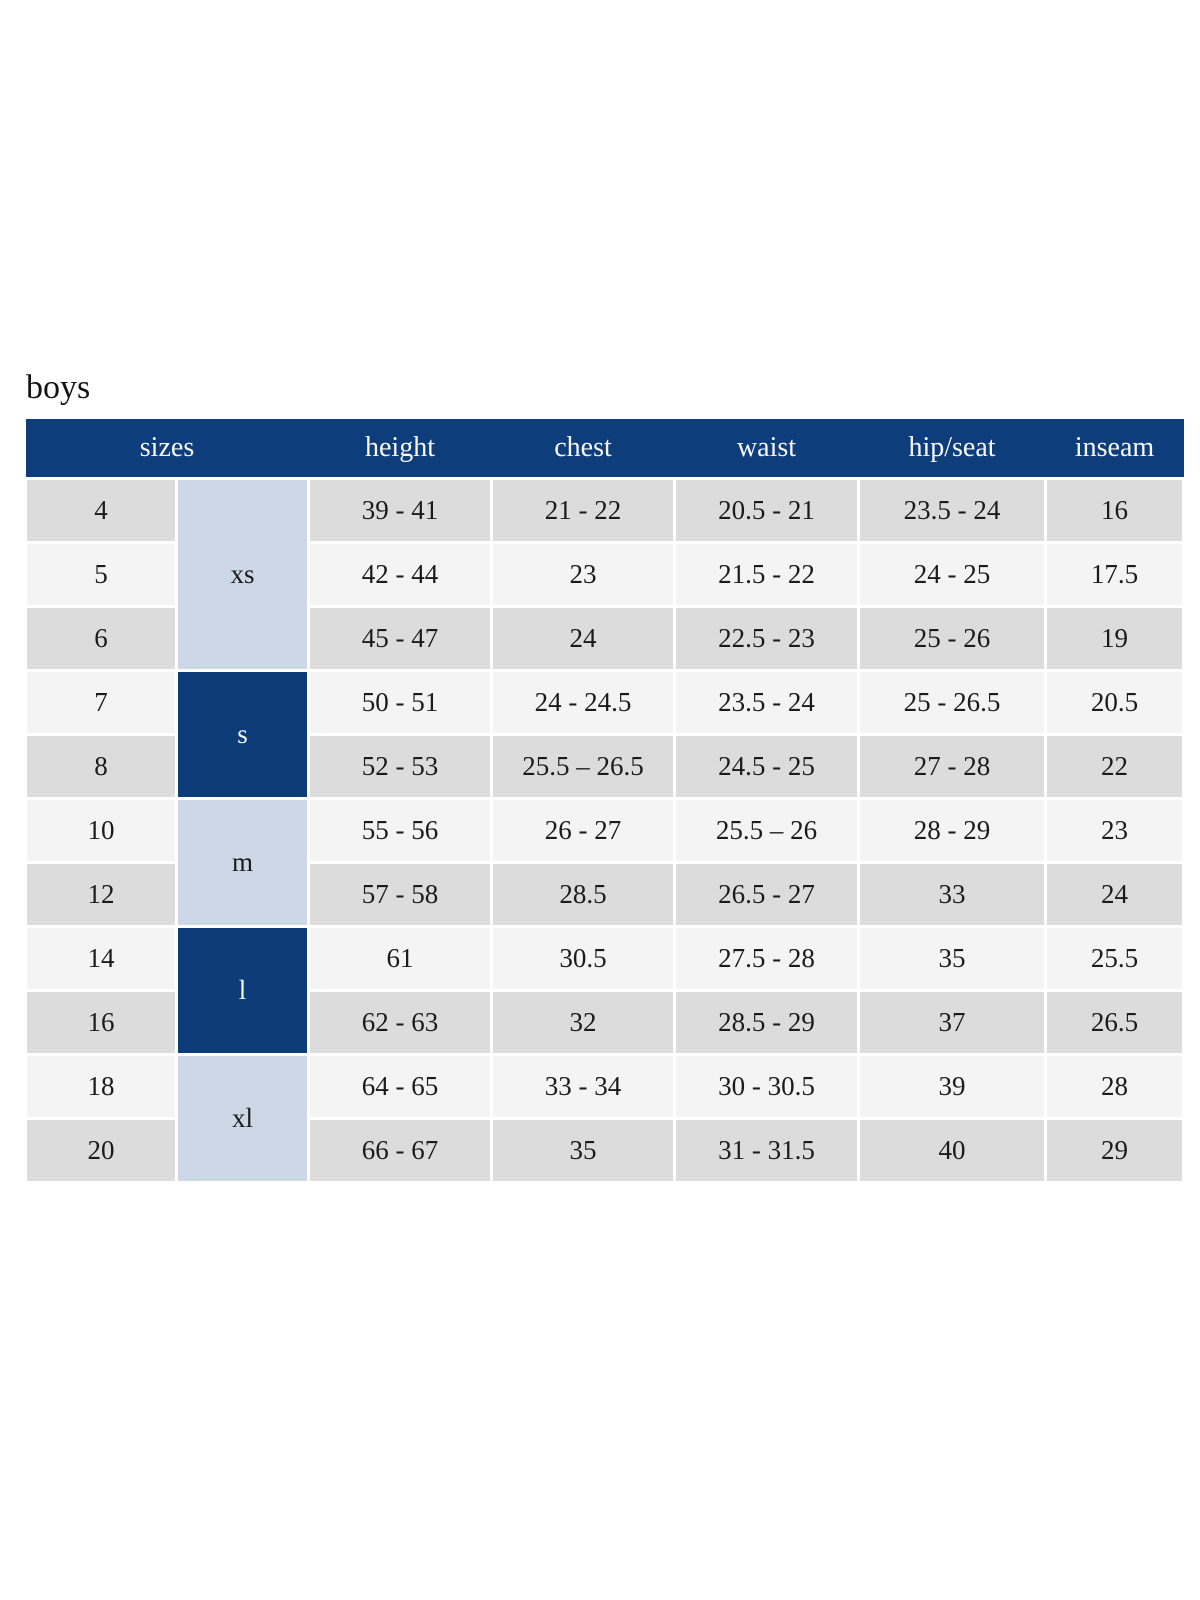 This screenshot has width=1200, height=1600. What do you see at coordinates (766, 510) in the screenshot?
I see `waist-cell: 20.5 - 21` at bounding box center [766, 510].